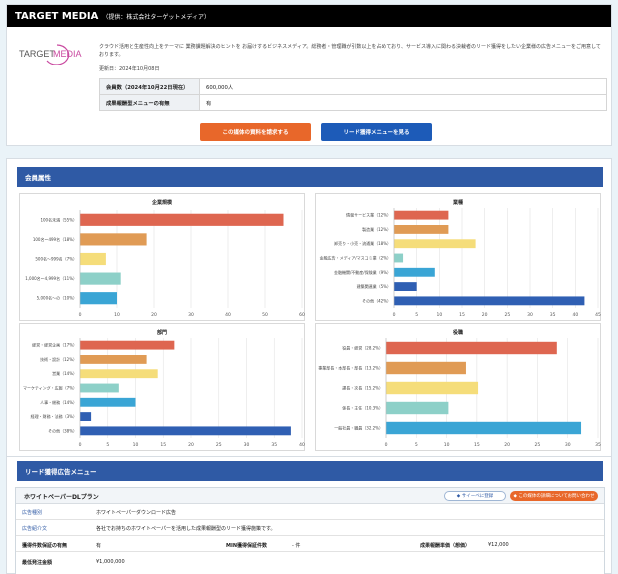 This screenshot has width=618, height=574. What do you see at coordinates (302, 315) in the screenshot?
I see `x-tick-label: 60` at bounding box center [302, 315].